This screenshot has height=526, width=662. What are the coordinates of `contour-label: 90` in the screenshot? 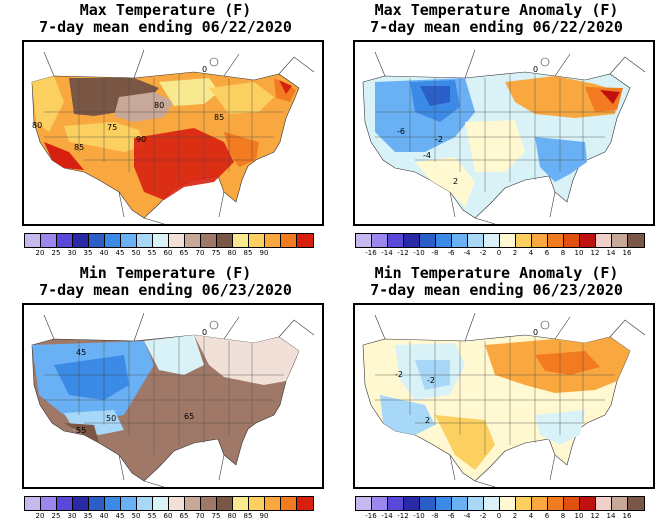 It's located at (141, 139).